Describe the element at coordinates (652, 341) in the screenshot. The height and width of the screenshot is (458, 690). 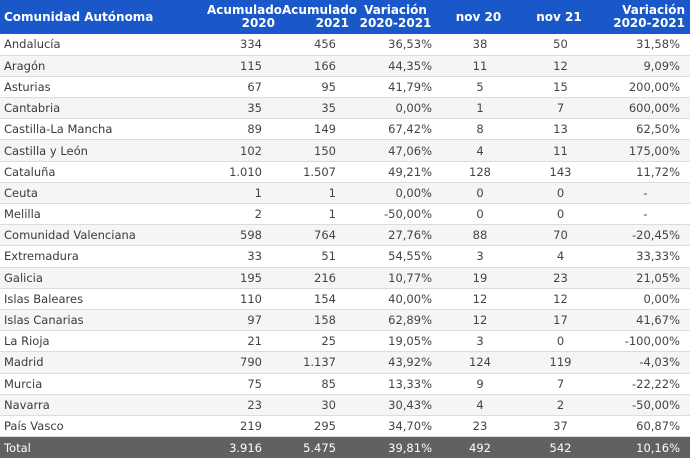
I see `cell-variation-month: -100,00%` at that location.